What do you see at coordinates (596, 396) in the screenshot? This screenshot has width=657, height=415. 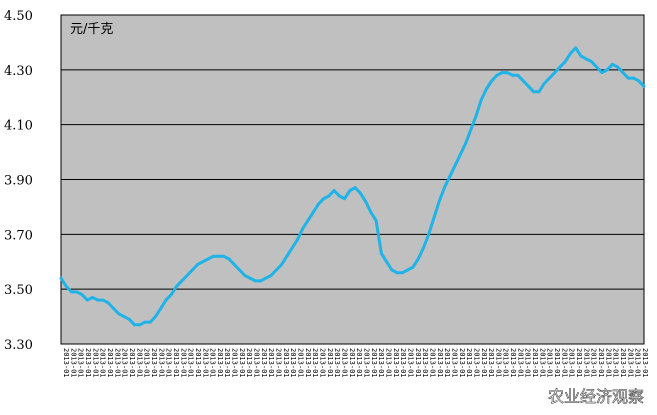 I see `watermark: 农业经济观察` at bounding box center [596, 396].